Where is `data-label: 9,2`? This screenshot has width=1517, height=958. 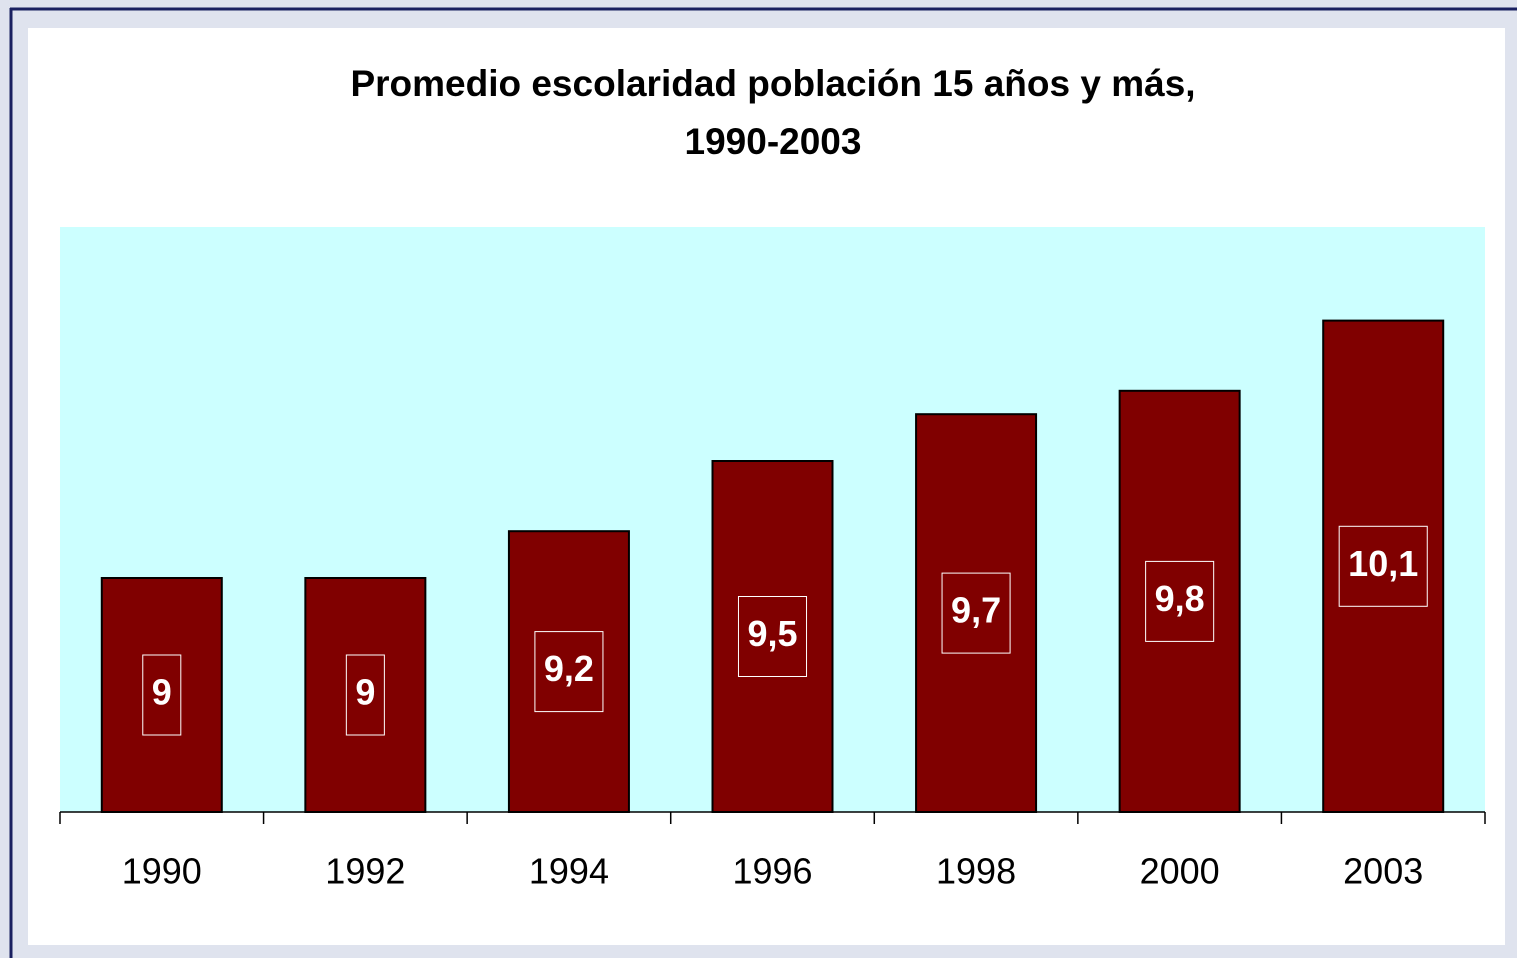
data-label: 9,2 is located at coordinates (569, 668).